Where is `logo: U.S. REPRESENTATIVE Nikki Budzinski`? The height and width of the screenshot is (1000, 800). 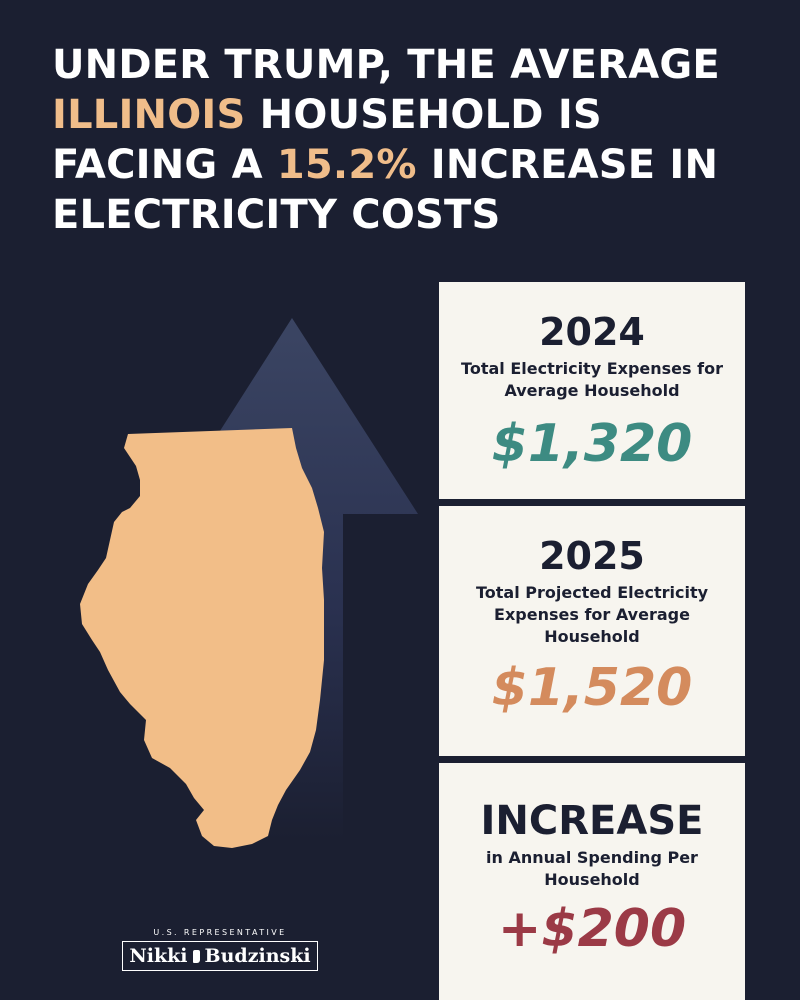
logo: U.S. REPRESENTATIVE Nikki Budzinski is located at coordinates (220, 949).